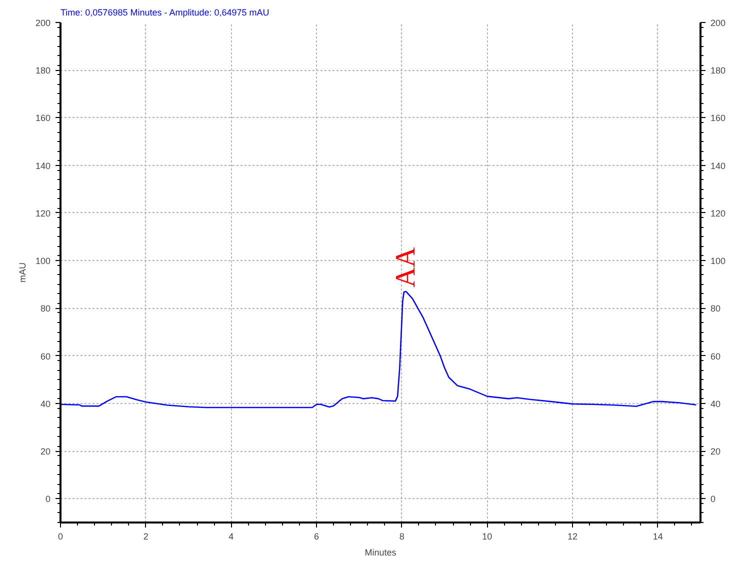  I want to click on x-tick-label: 14, so click(657, 537).